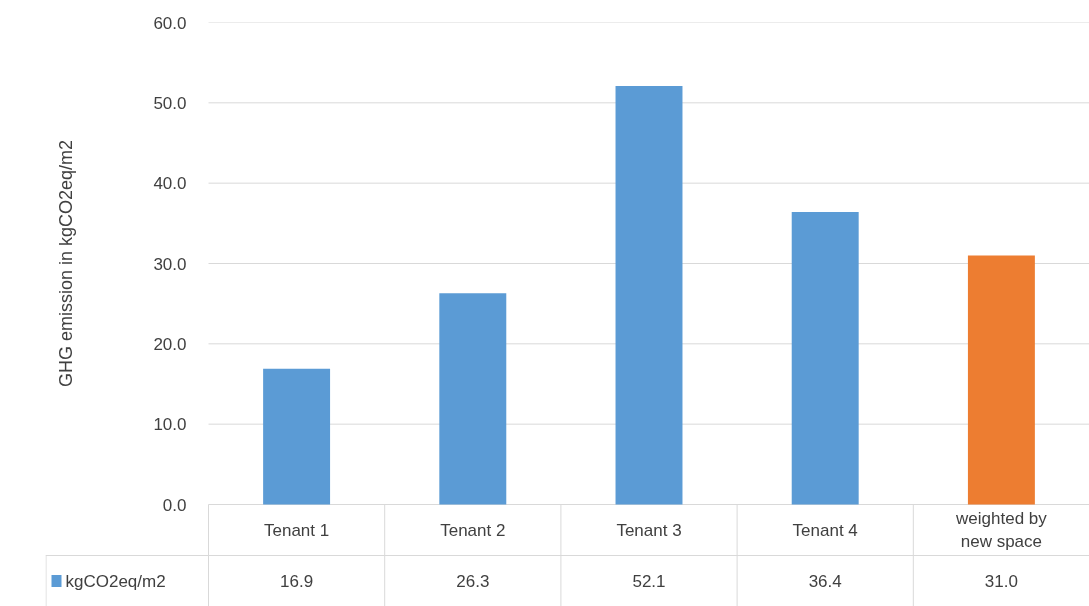  What do you see at coordinates (170, 344) in the screenshot?
I see `y-tick-label: 20.0` at bounding box center [170, 344].